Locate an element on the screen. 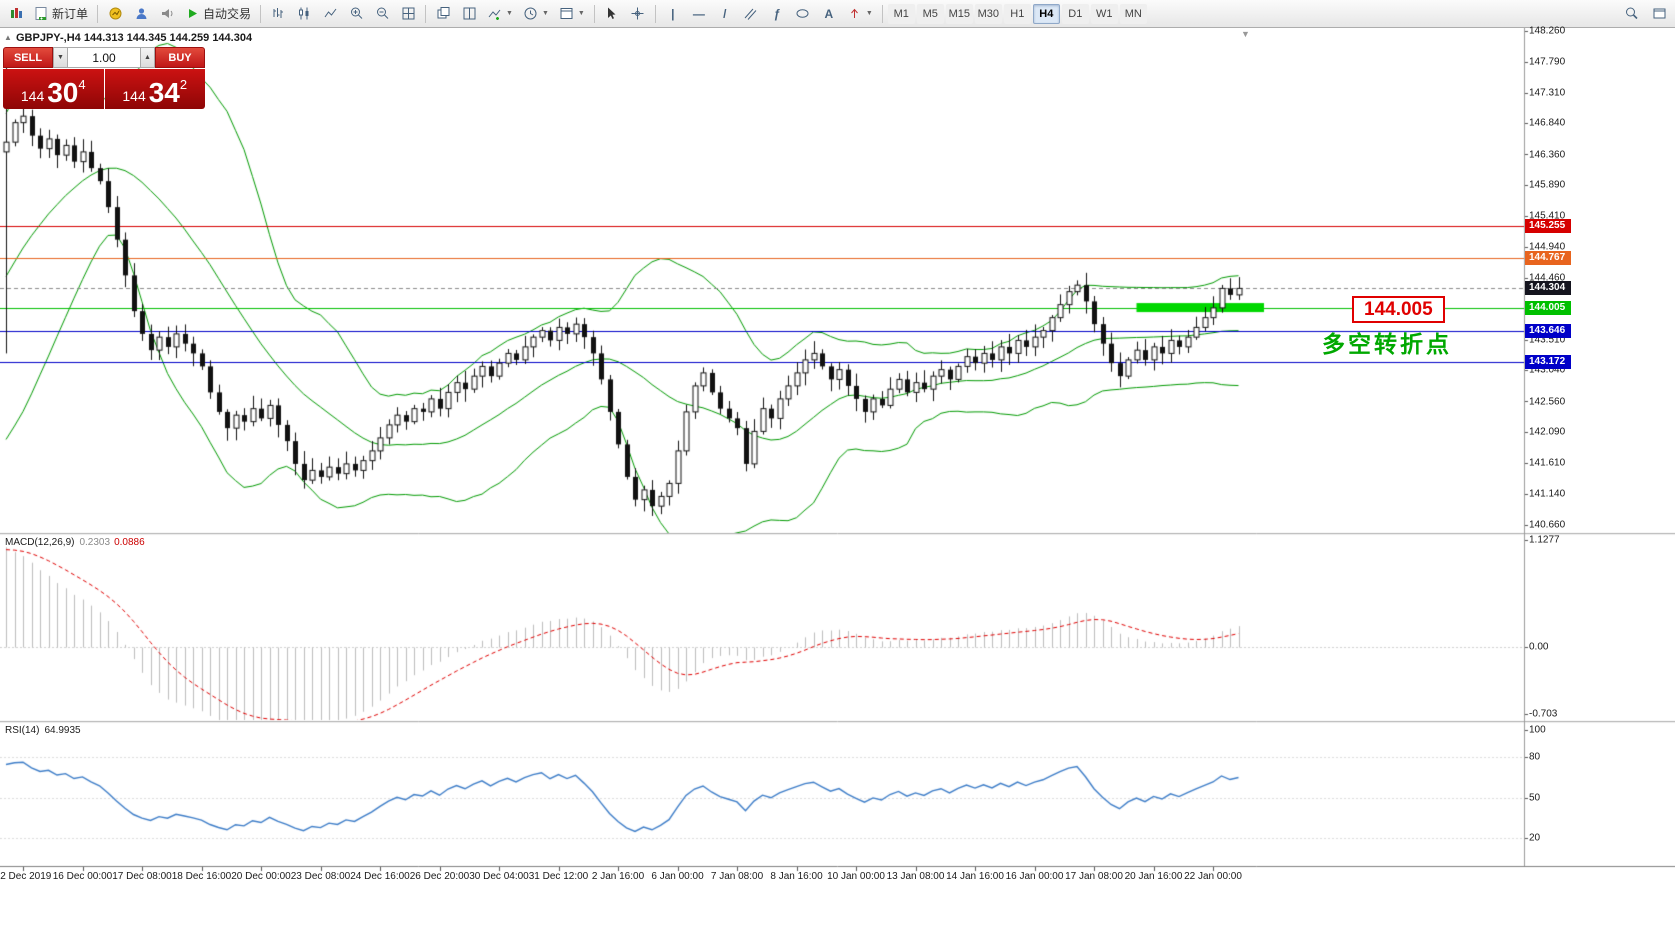  timeframe-m1: M1 is located at coordinates (901, 13).